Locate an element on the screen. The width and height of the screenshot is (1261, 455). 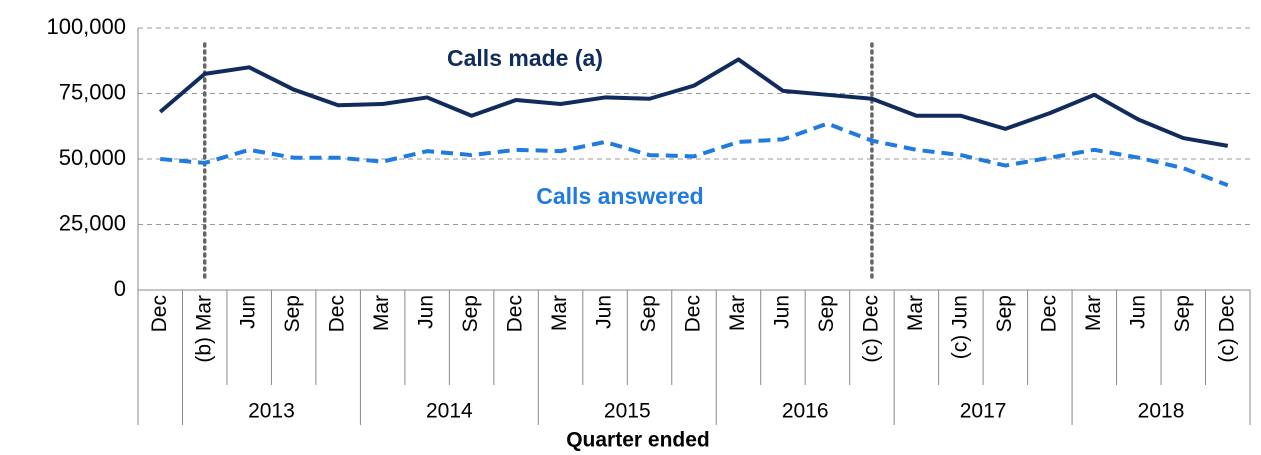
series-line is located at coordinates (694, 154).